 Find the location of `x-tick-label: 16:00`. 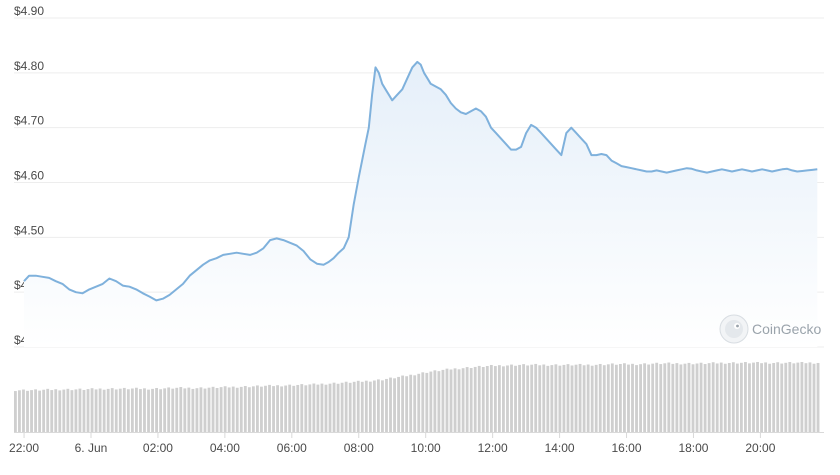

x-tick-label: 16:00 is located at coordinates (627, 448).